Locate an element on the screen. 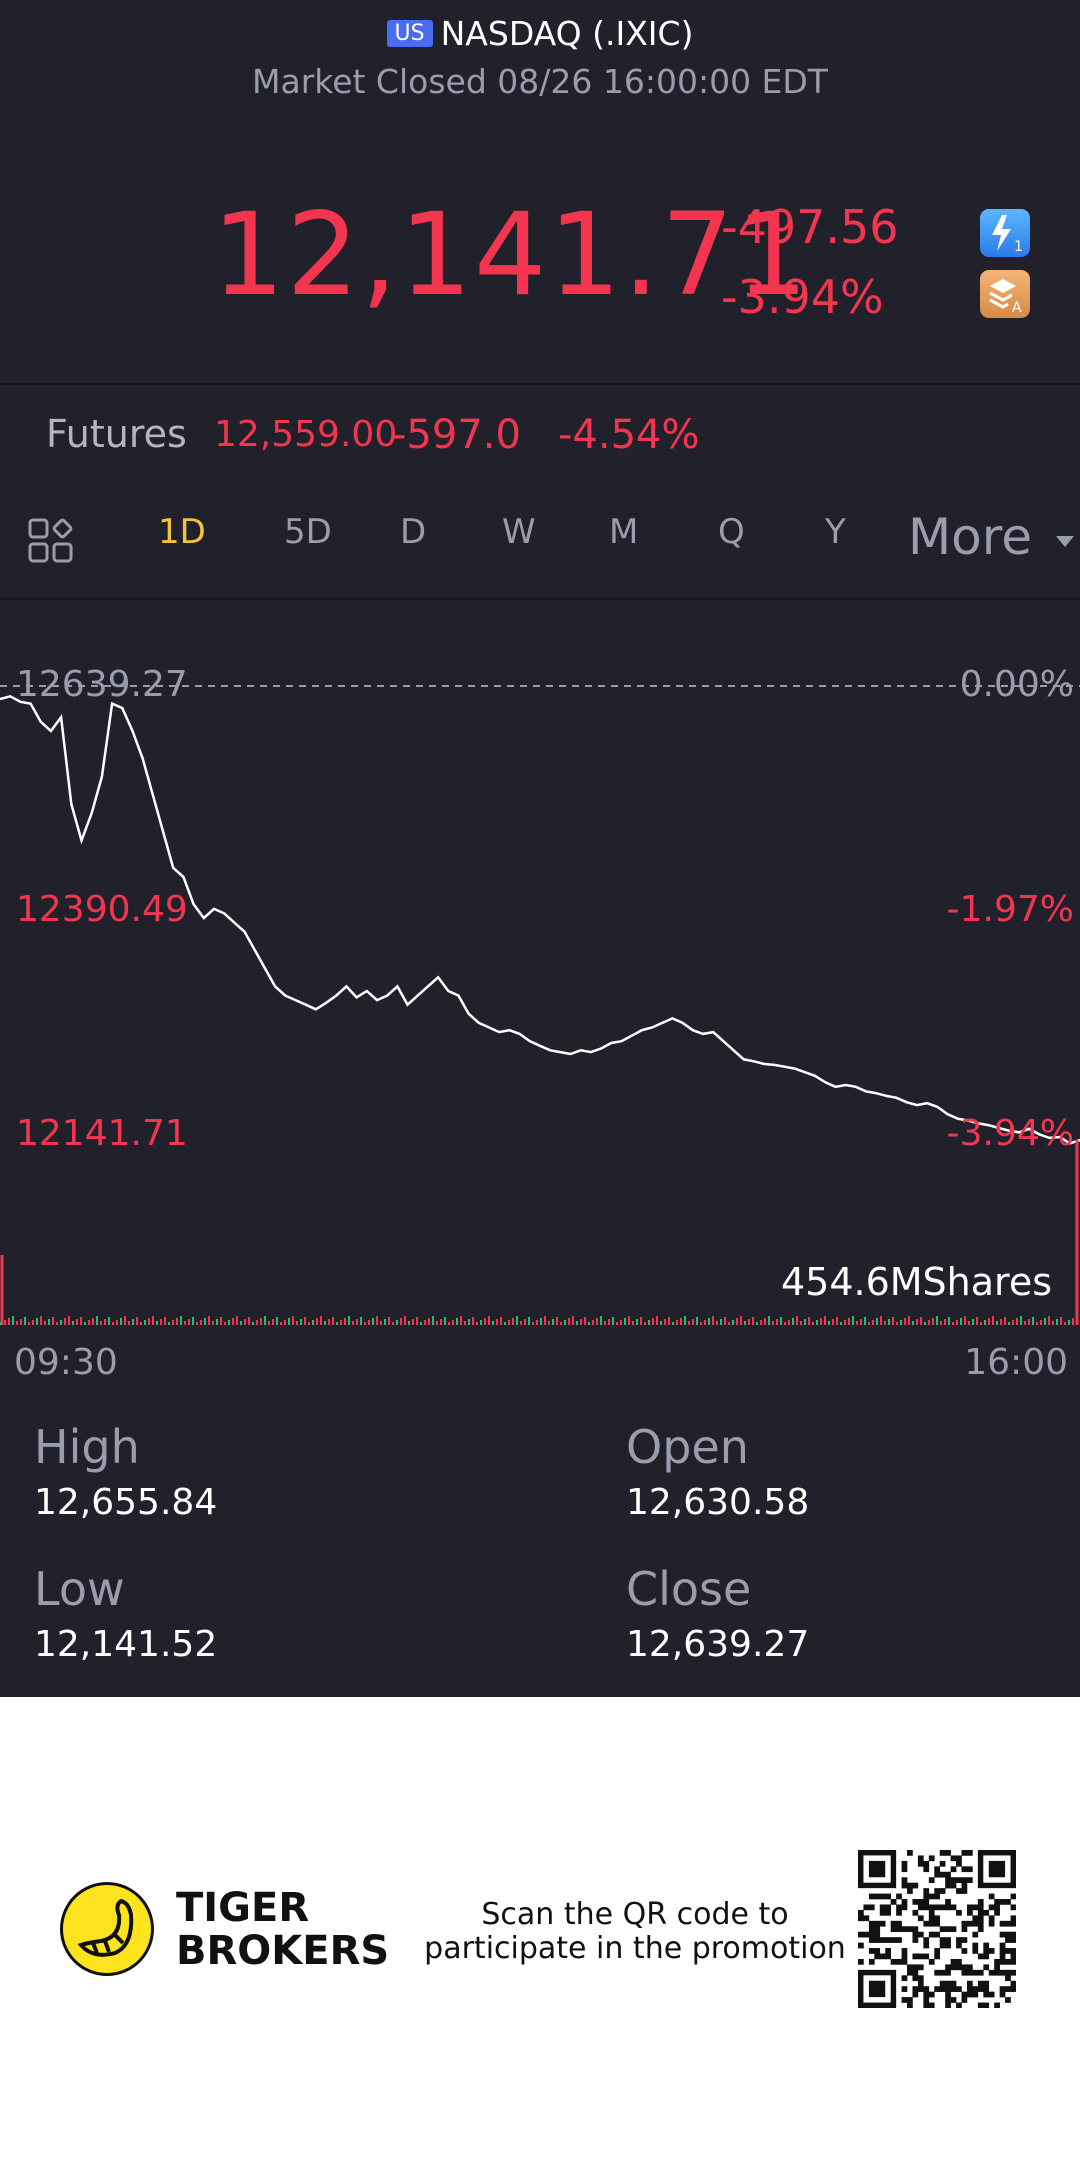 This screenshot has height=2164, width=1080. tab-y: Y is located at coordinates (835, 532).